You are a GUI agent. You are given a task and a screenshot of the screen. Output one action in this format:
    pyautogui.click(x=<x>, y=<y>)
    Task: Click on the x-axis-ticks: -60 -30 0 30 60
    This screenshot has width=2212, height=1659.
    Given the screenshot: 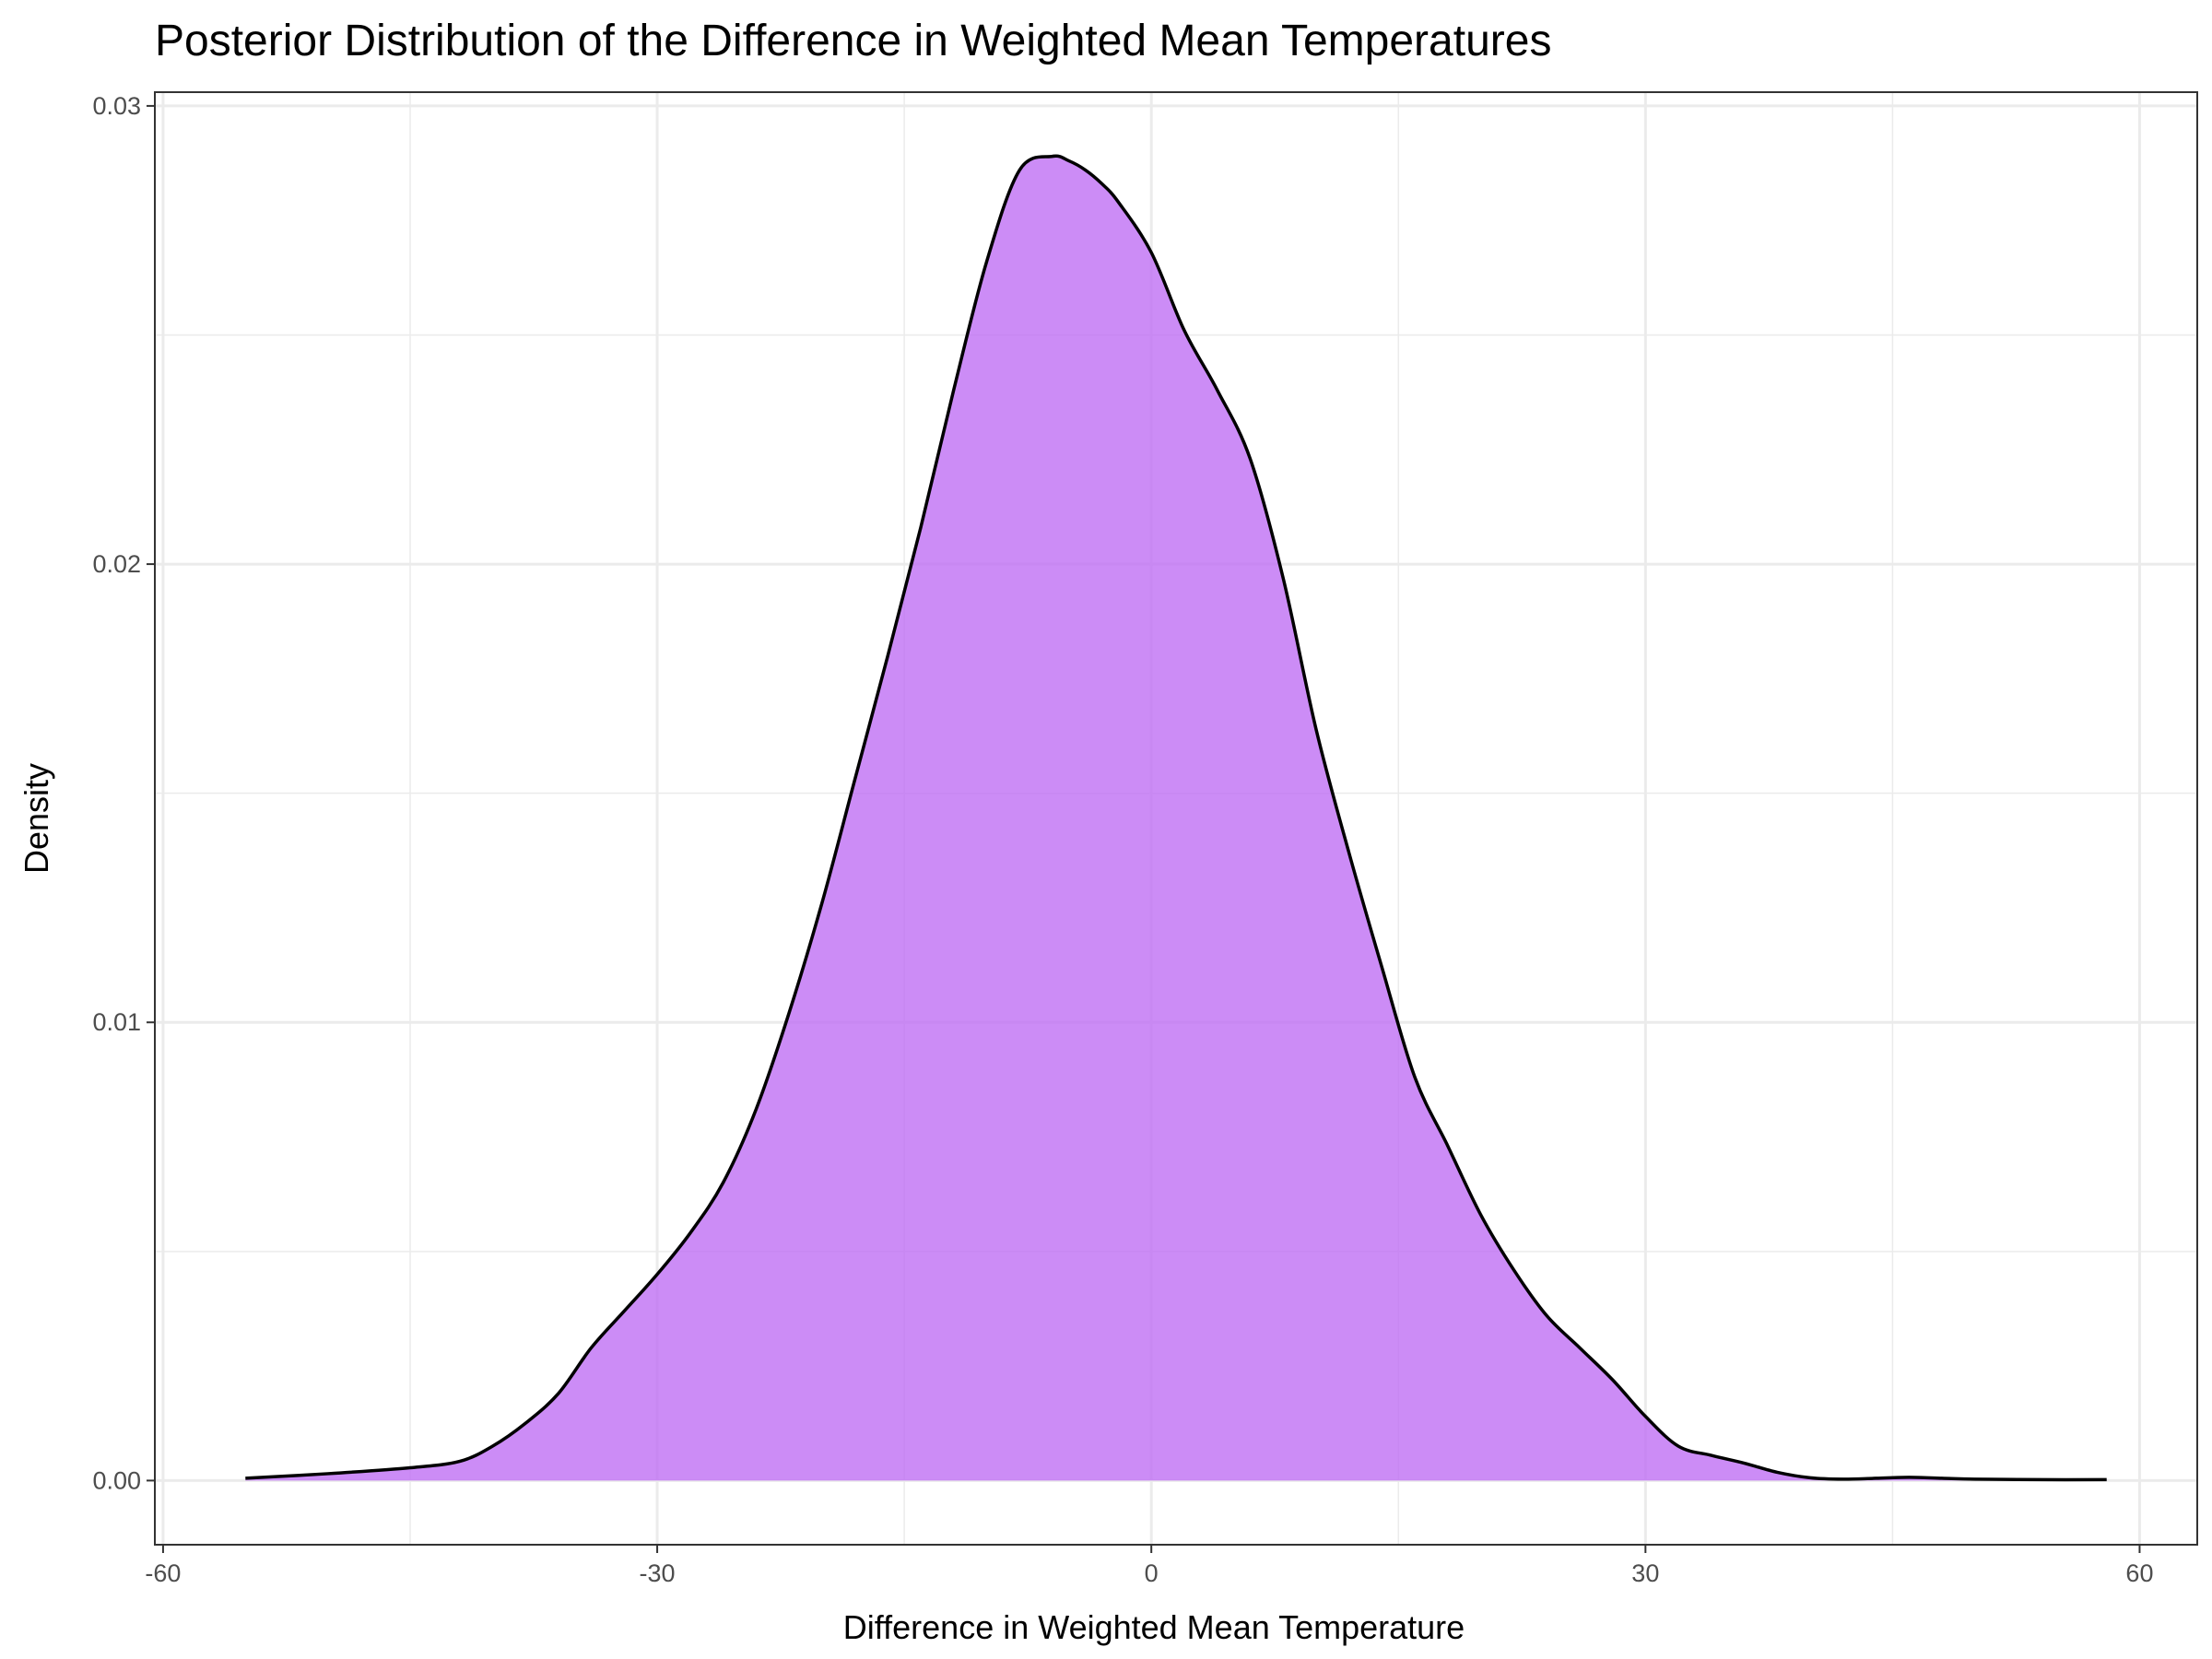 What is the action you would take?
    pyautogui.click(x=1149, y=1566)
    